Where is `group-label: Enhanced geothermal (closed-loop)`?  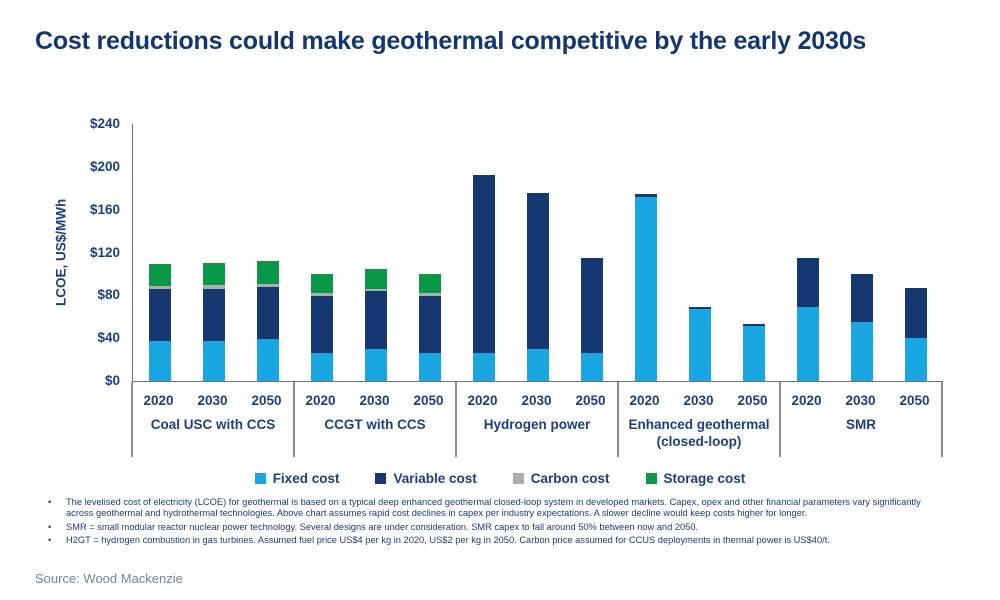
group-label: Enhanced geothermal (closed-loop) is located at coordinates (699, 433).